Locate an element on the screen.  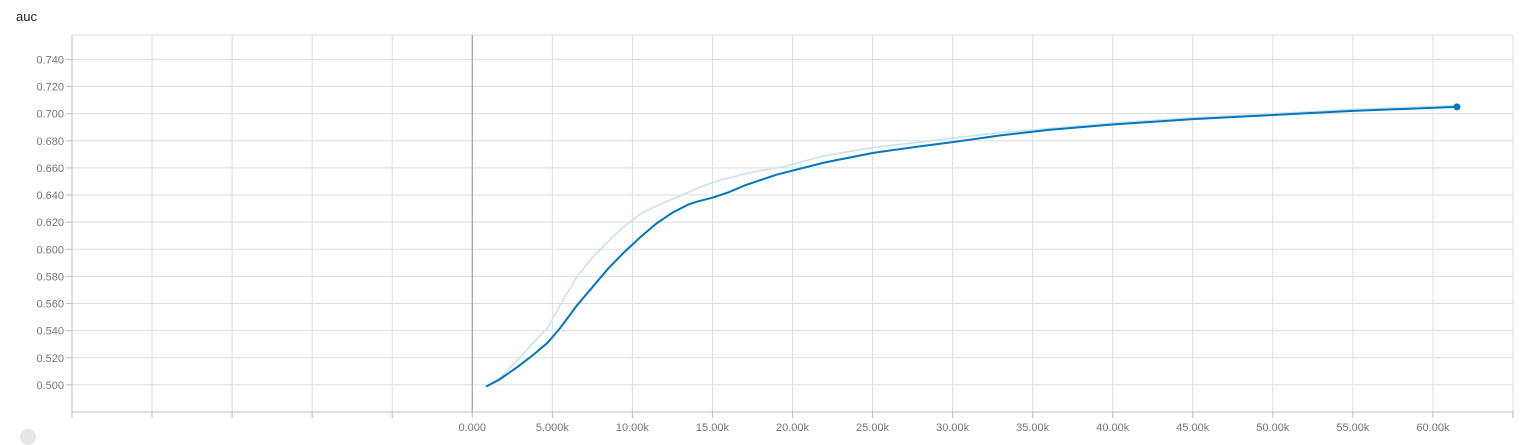
y-tick-label: 0.700 is located at coordinates (50, 115).